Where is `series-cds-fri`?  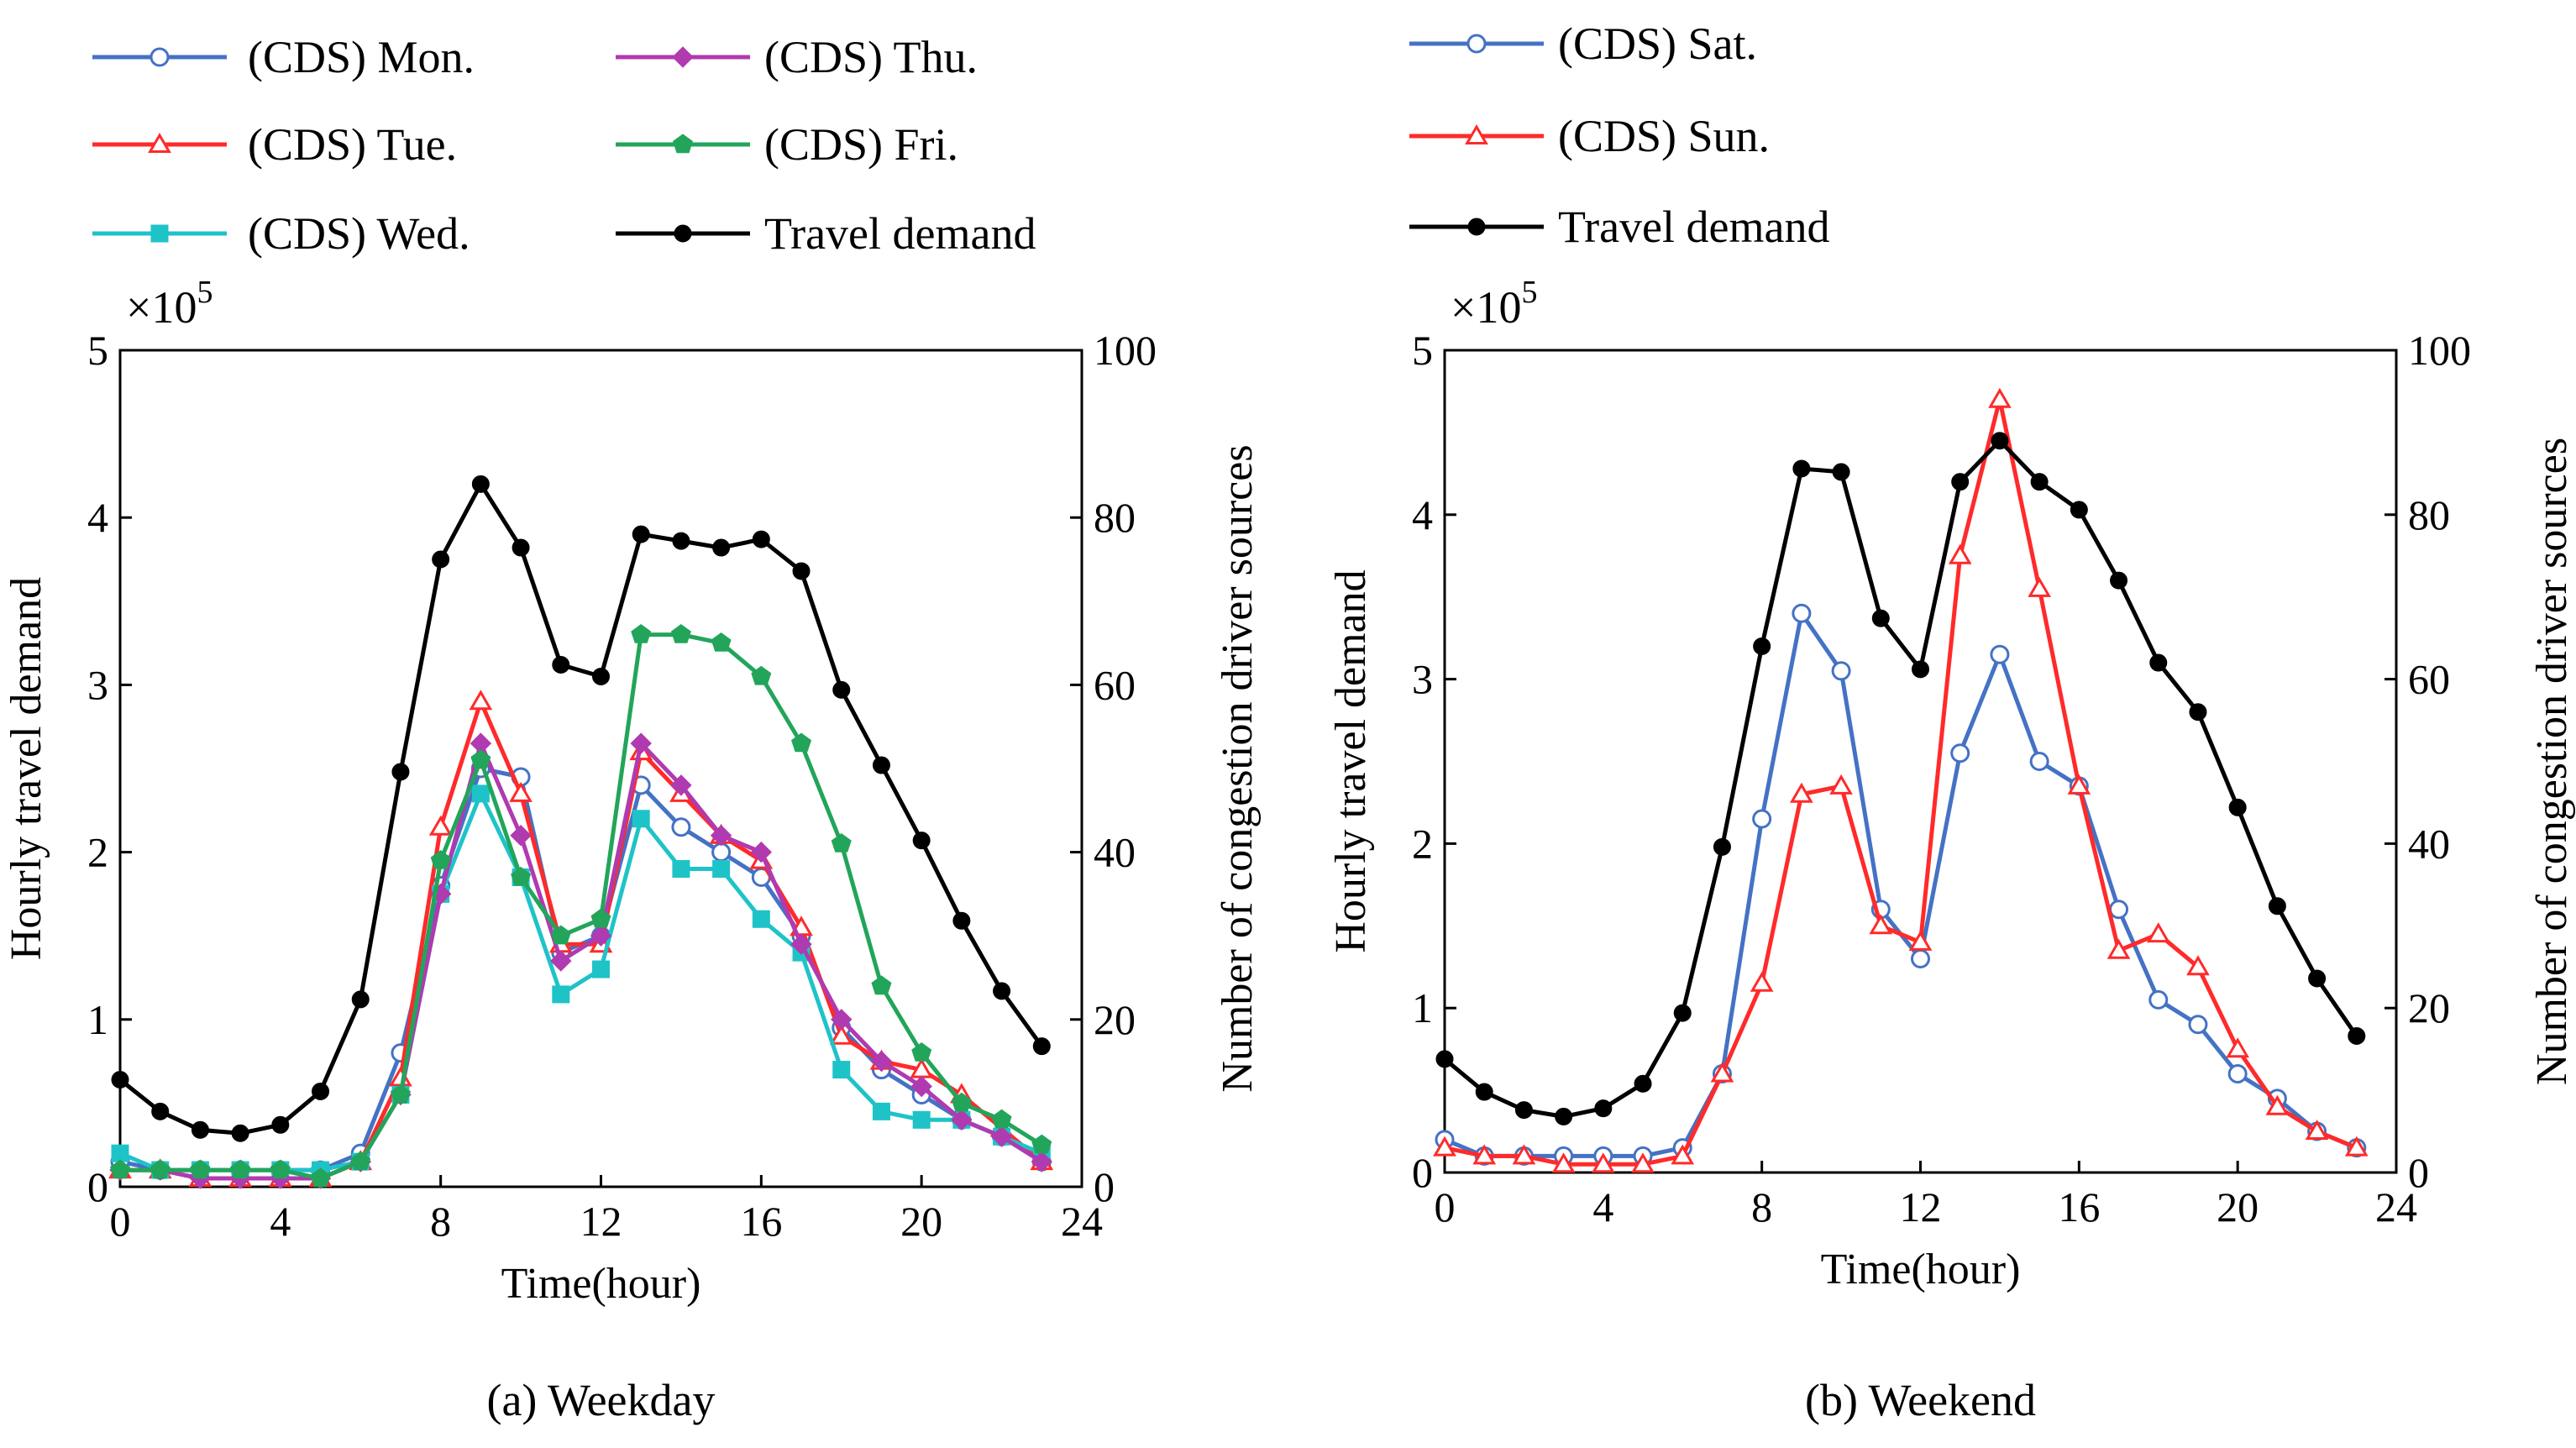 series-cds-fri is located at coordinates (581, 905).